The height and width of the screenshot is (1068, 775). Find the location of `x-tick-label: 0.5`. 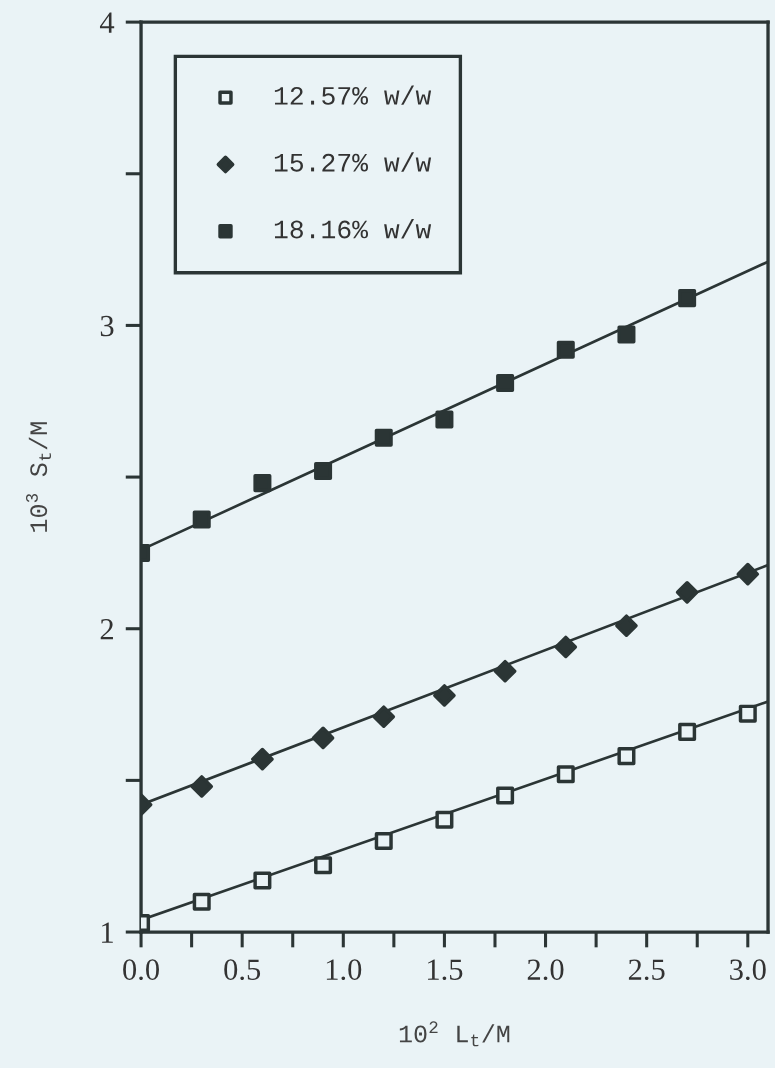

x-tick-label: 0.5 is located at coordinates (242, 970).